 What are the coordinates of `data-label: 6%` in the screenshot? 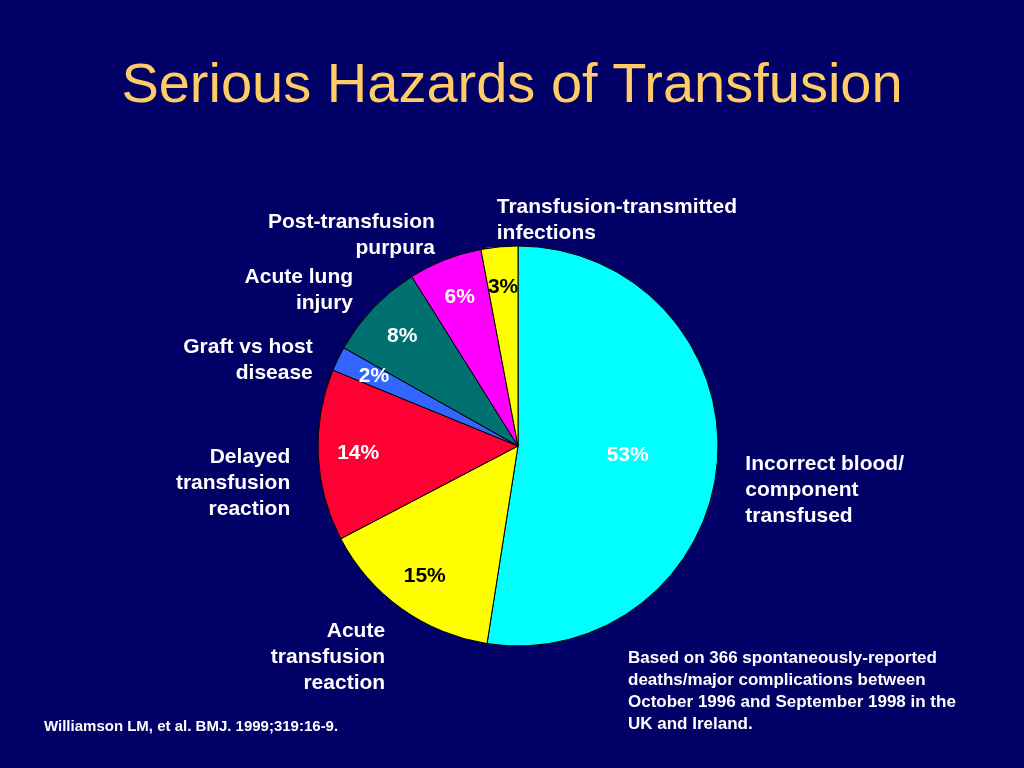 It's located at (460, 296).